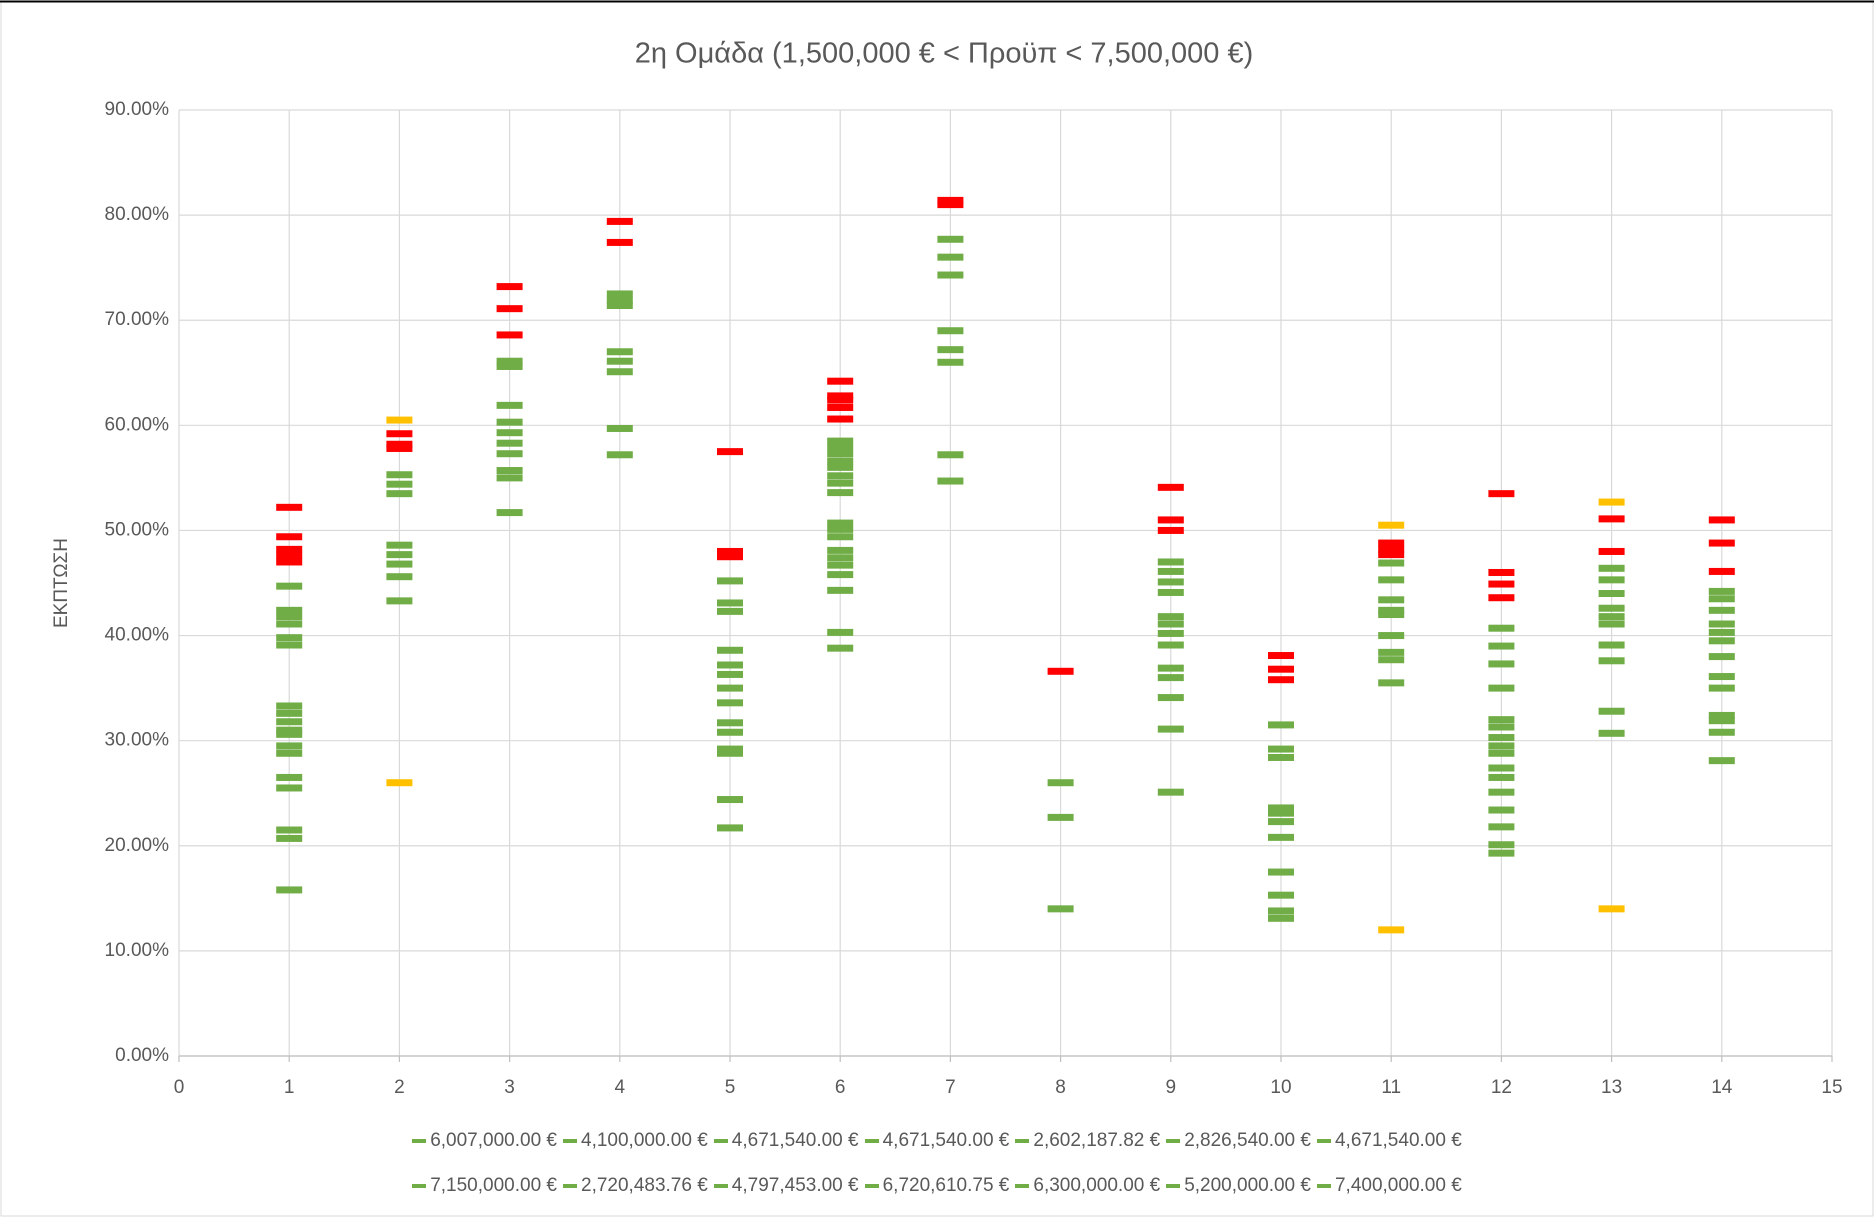  Describe the element at coordinates (1247, 1185) in the screenshot. I see `legend-label: 5,200,000.00 €` at that location.